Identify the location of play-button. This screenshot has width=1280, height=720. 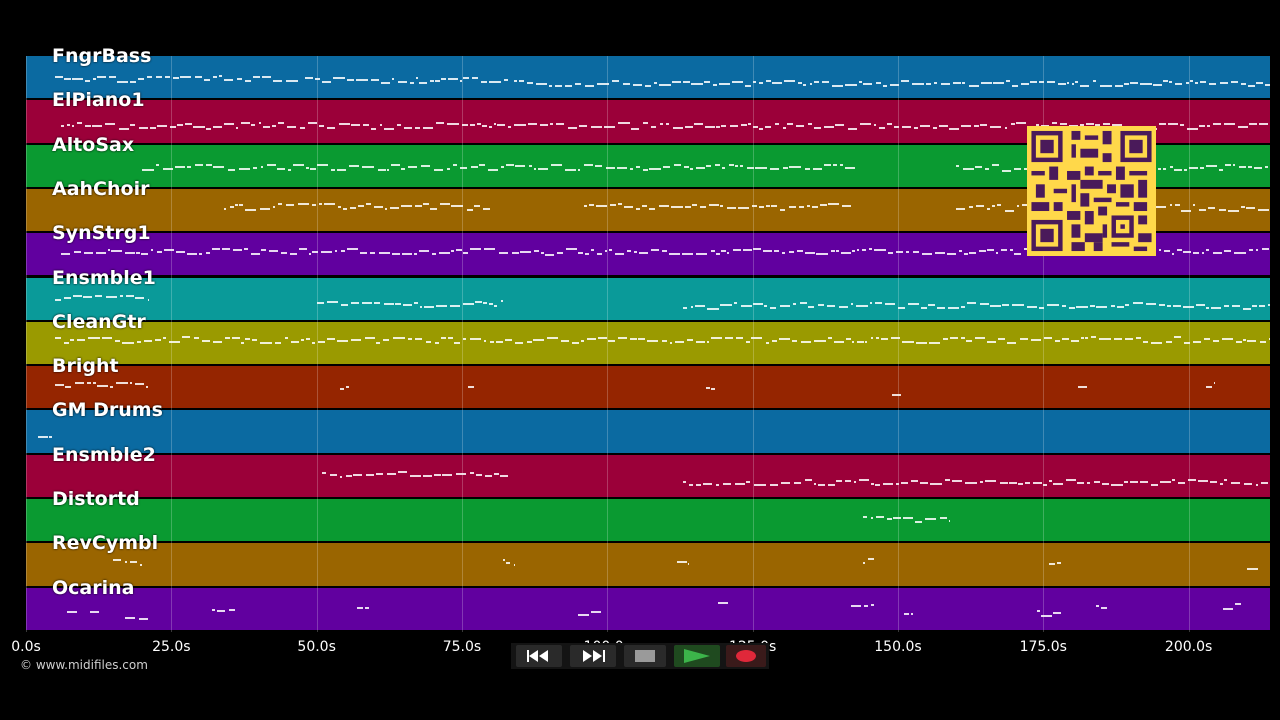
(697, 656).